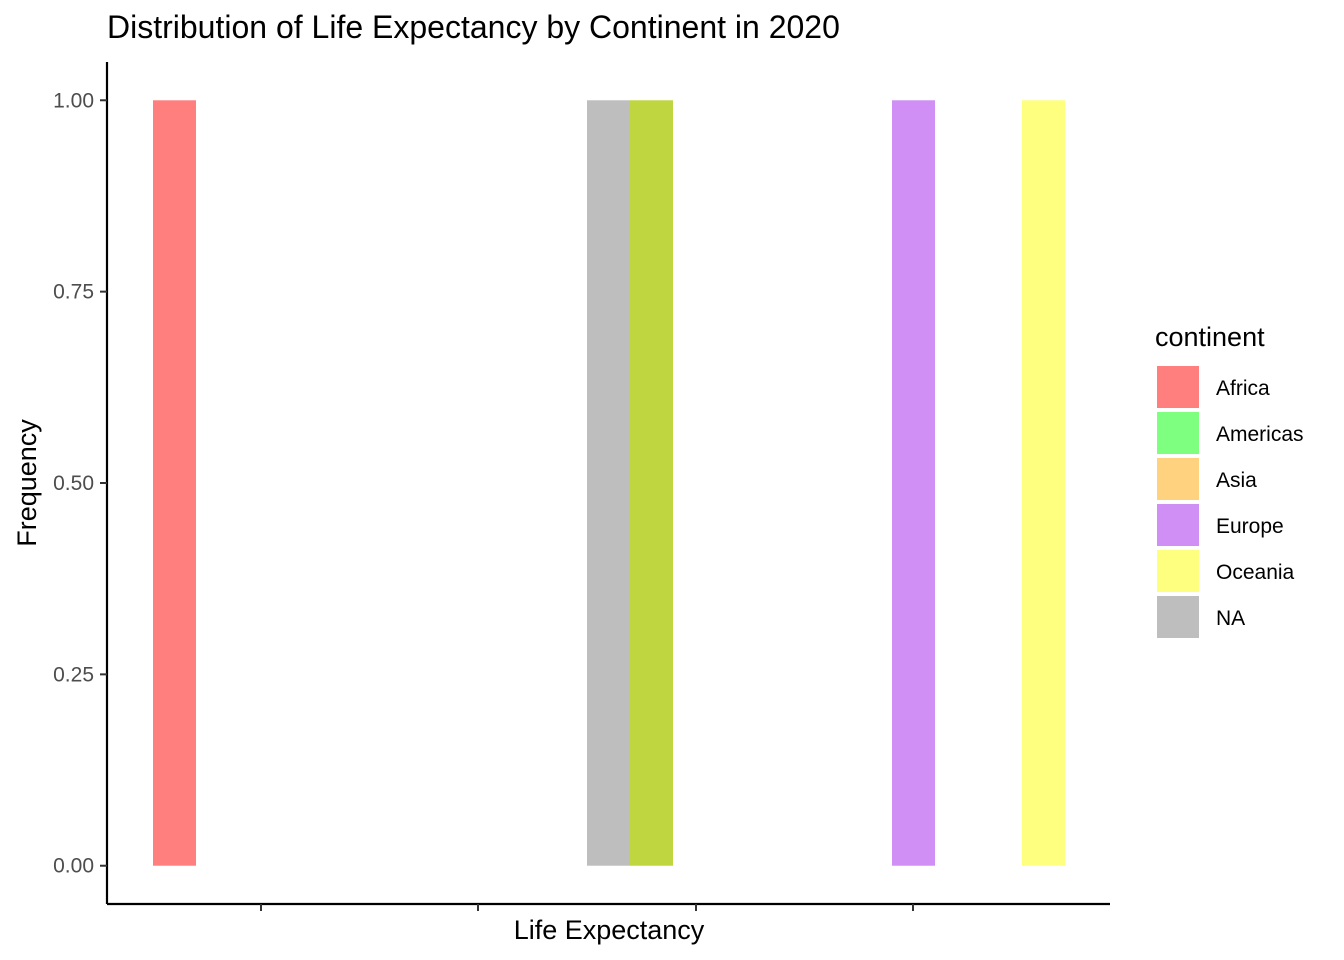 The image size is (1344, 960). What do you see at coordinates (1178, 433) in the screenshot?
I see `legend-swatch-americas` at bounding box center [1178, 433].